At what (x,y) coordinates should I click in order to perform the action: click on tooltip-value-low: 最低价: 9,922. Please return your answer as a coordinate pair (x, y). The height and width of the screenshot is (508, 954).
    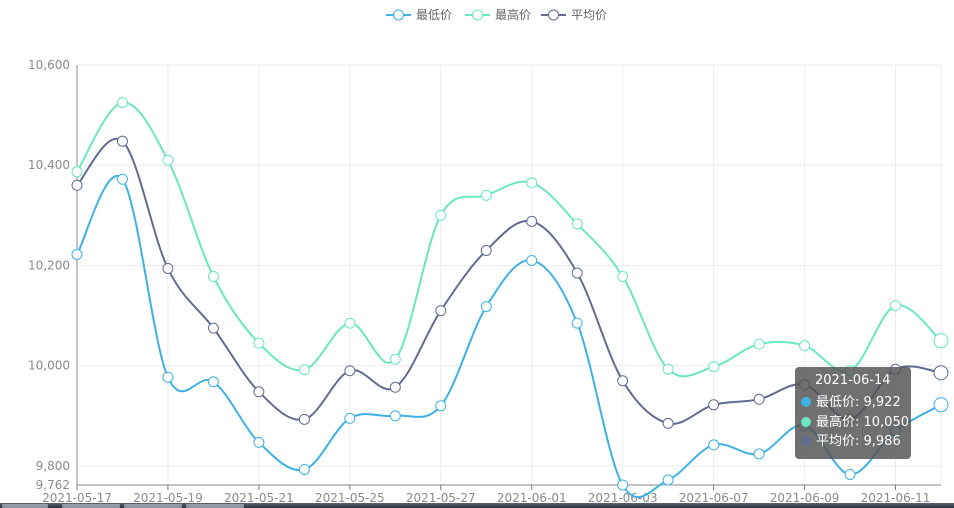
    Looking at the image, I should click on (858, 402).